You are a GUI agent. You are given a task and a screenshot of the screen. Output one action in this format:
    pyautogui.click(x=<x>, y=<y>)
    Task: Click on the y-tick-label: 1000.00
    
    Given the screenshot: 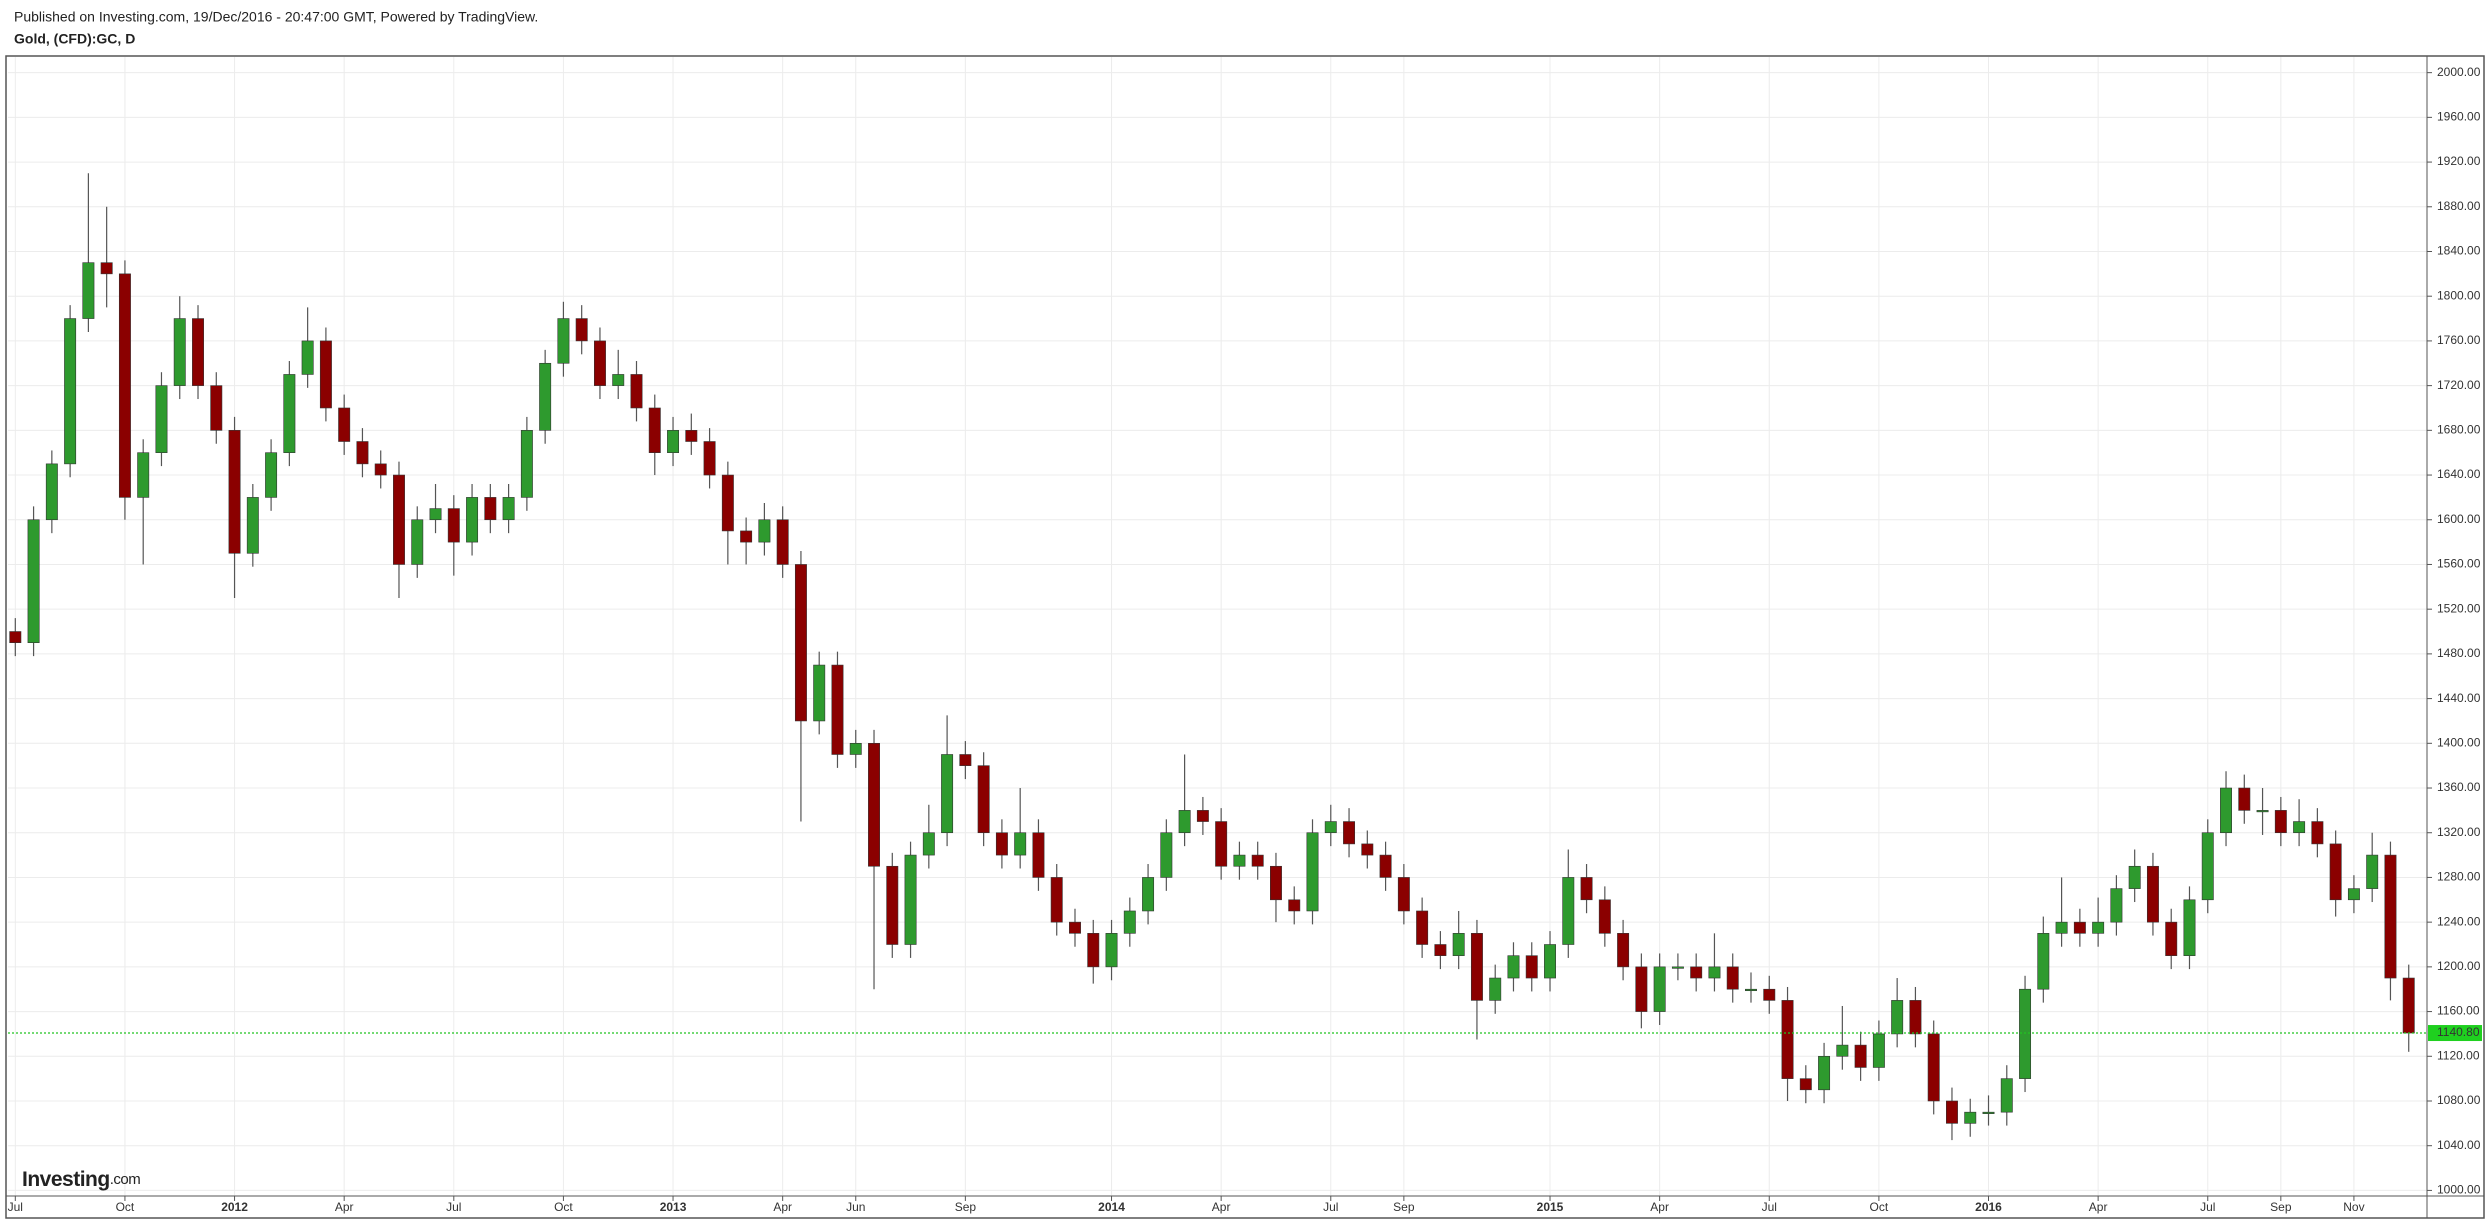 What is the action you would take?
    pyautogui.click(x=2459, y=1190)
    